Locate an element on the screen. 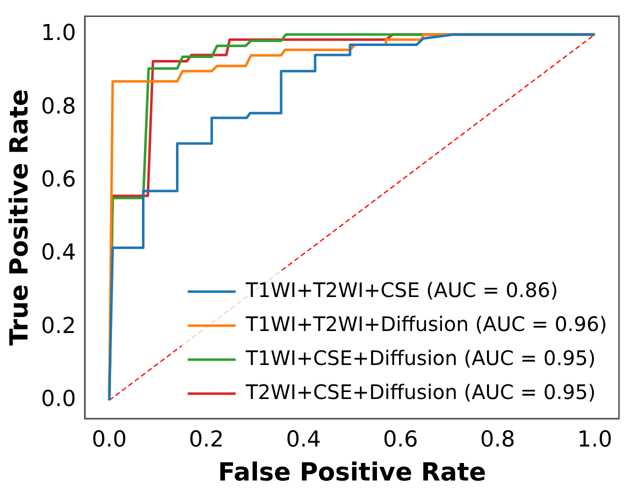 The width and height of the screenshot is (631, 495). y-tick-label: 1.0 is located at coordinates (58, 33).